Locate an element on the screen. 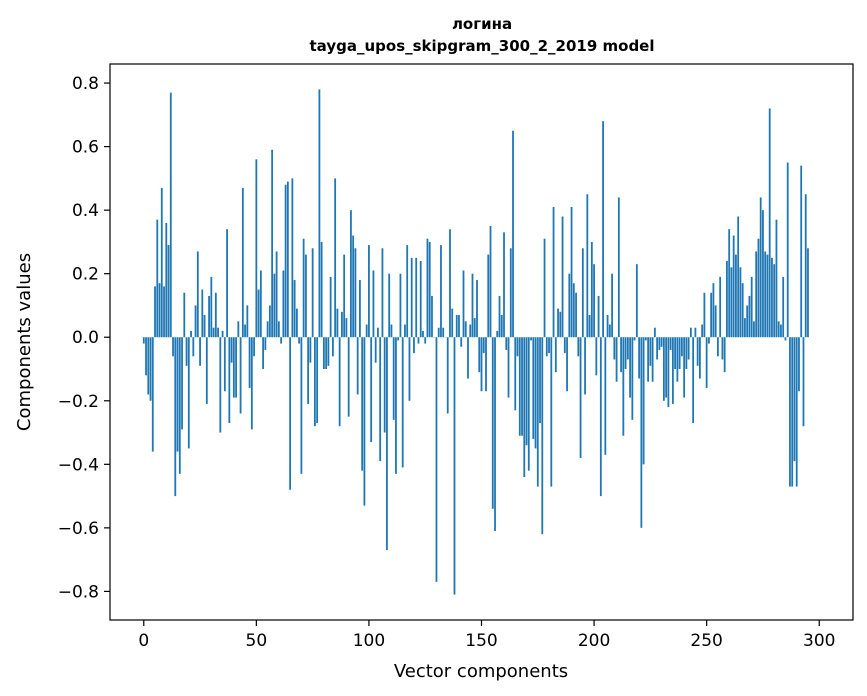  y-tick-label: 0.0 is located at coordinates (85, 338).